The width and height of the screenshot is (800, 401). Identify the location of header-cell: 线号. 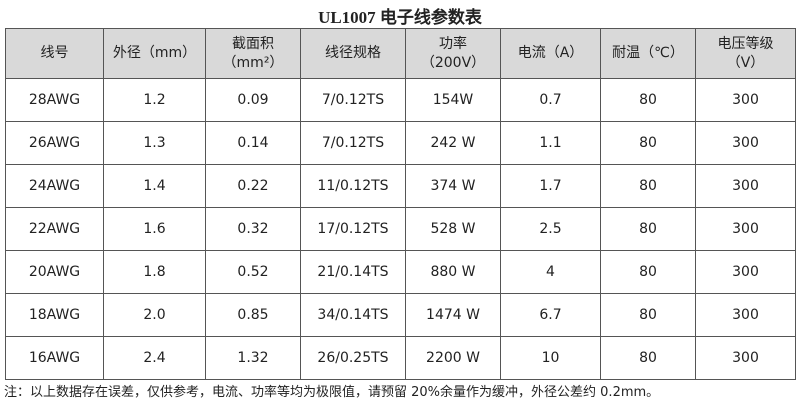
(54, 53).